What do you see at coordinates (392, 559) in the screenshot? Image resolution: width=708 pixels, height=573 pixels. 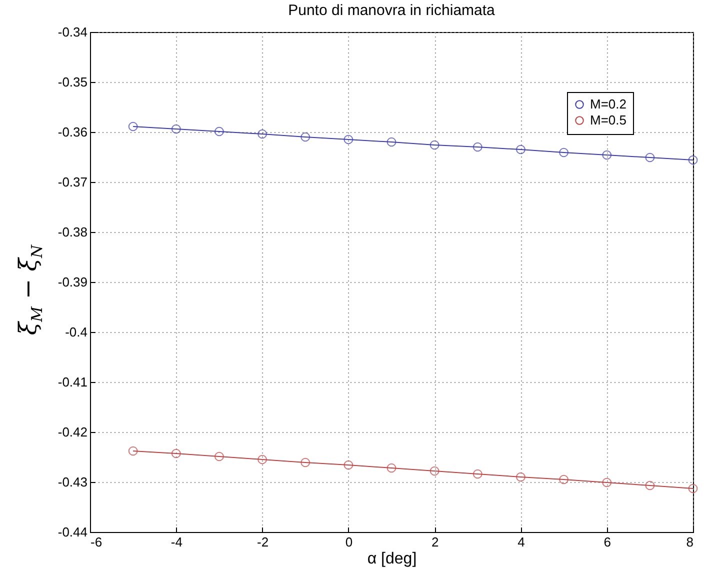 I see `x-axis-title: α [deg]` at bounding box center [392, 559].